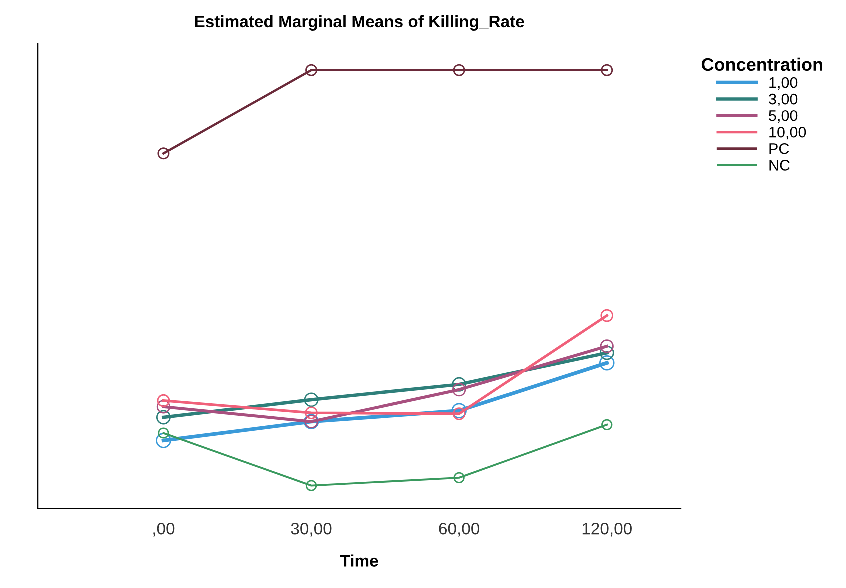  What do you see at coordinates (780, 149) in the screenshot?
I see `legend-label: PC` at bounding box center [780, 149].